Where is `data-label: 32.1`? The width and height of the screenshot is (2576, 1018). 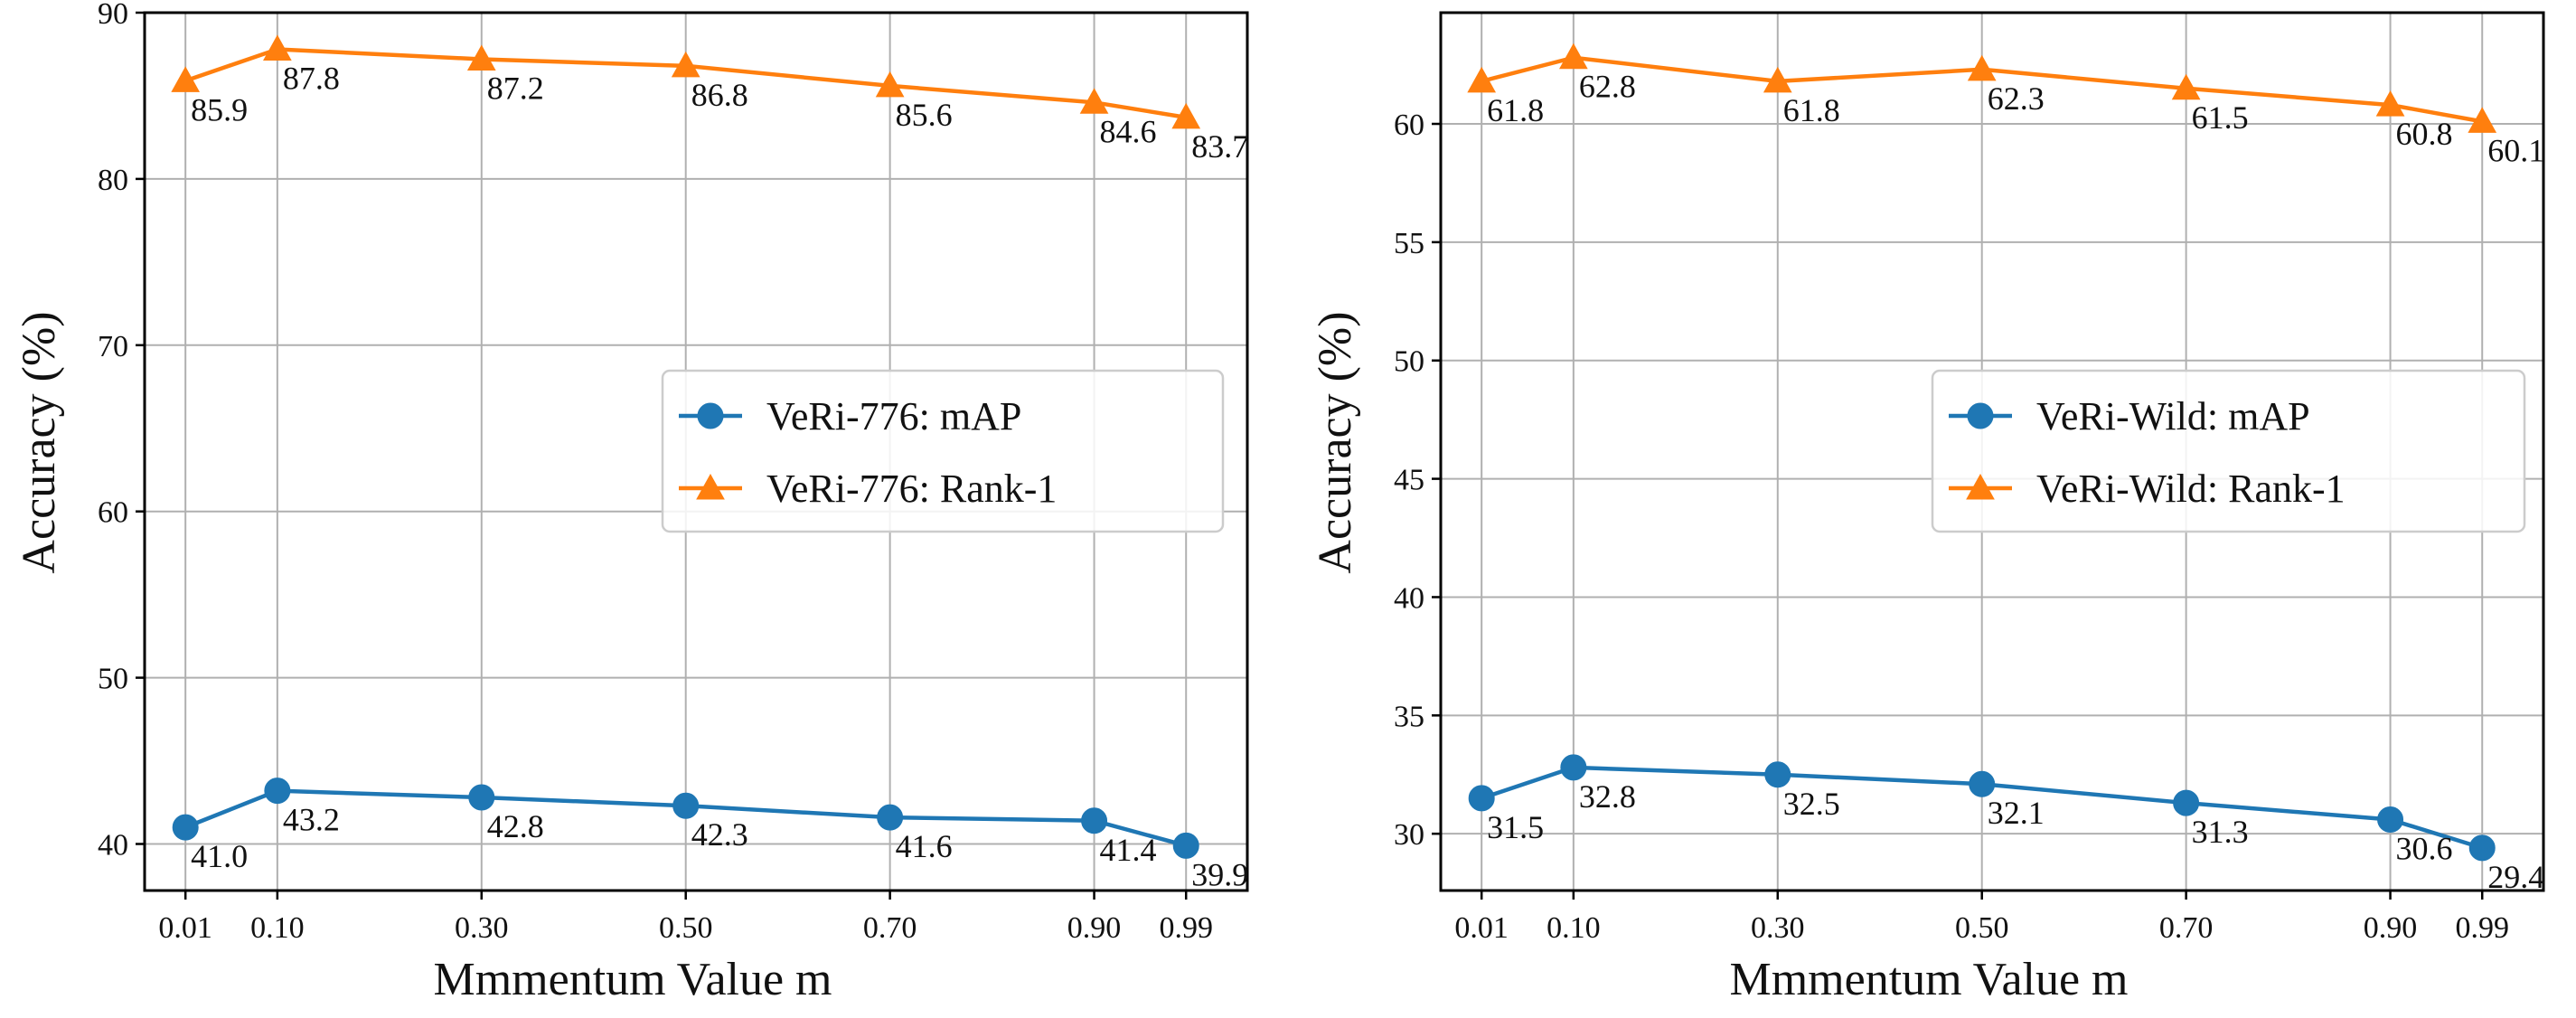
data-label: 32.1 is located at coordinates (2016, 813).